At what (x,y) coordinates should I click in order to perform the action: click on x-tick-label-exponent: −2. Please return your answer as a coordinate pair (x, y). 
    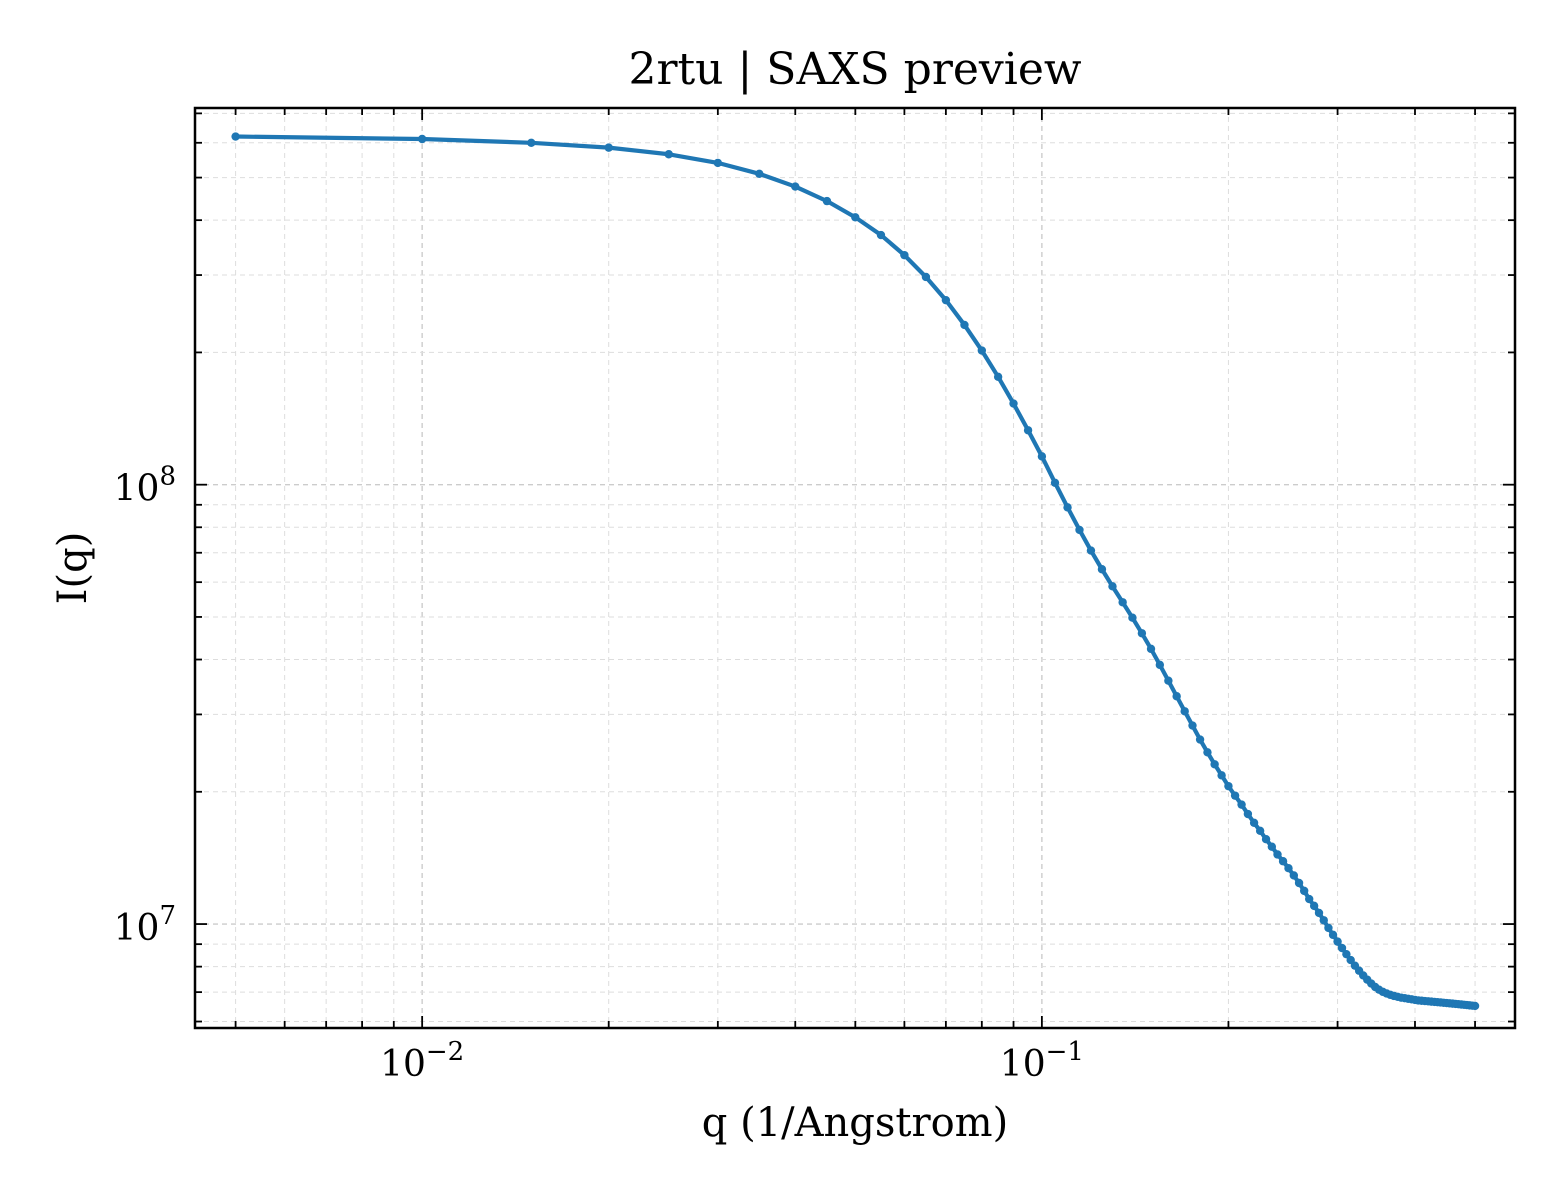
    Looking at the image, I should click on (445, 1052).